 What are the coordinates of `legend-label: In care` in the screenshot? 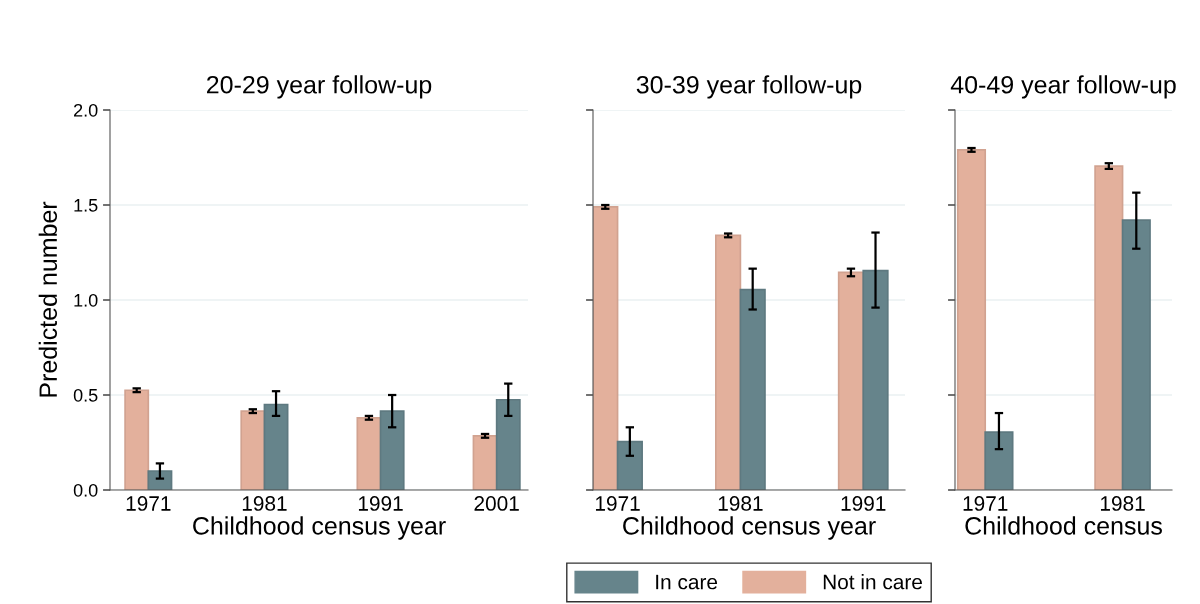 It's located at (687, 582).